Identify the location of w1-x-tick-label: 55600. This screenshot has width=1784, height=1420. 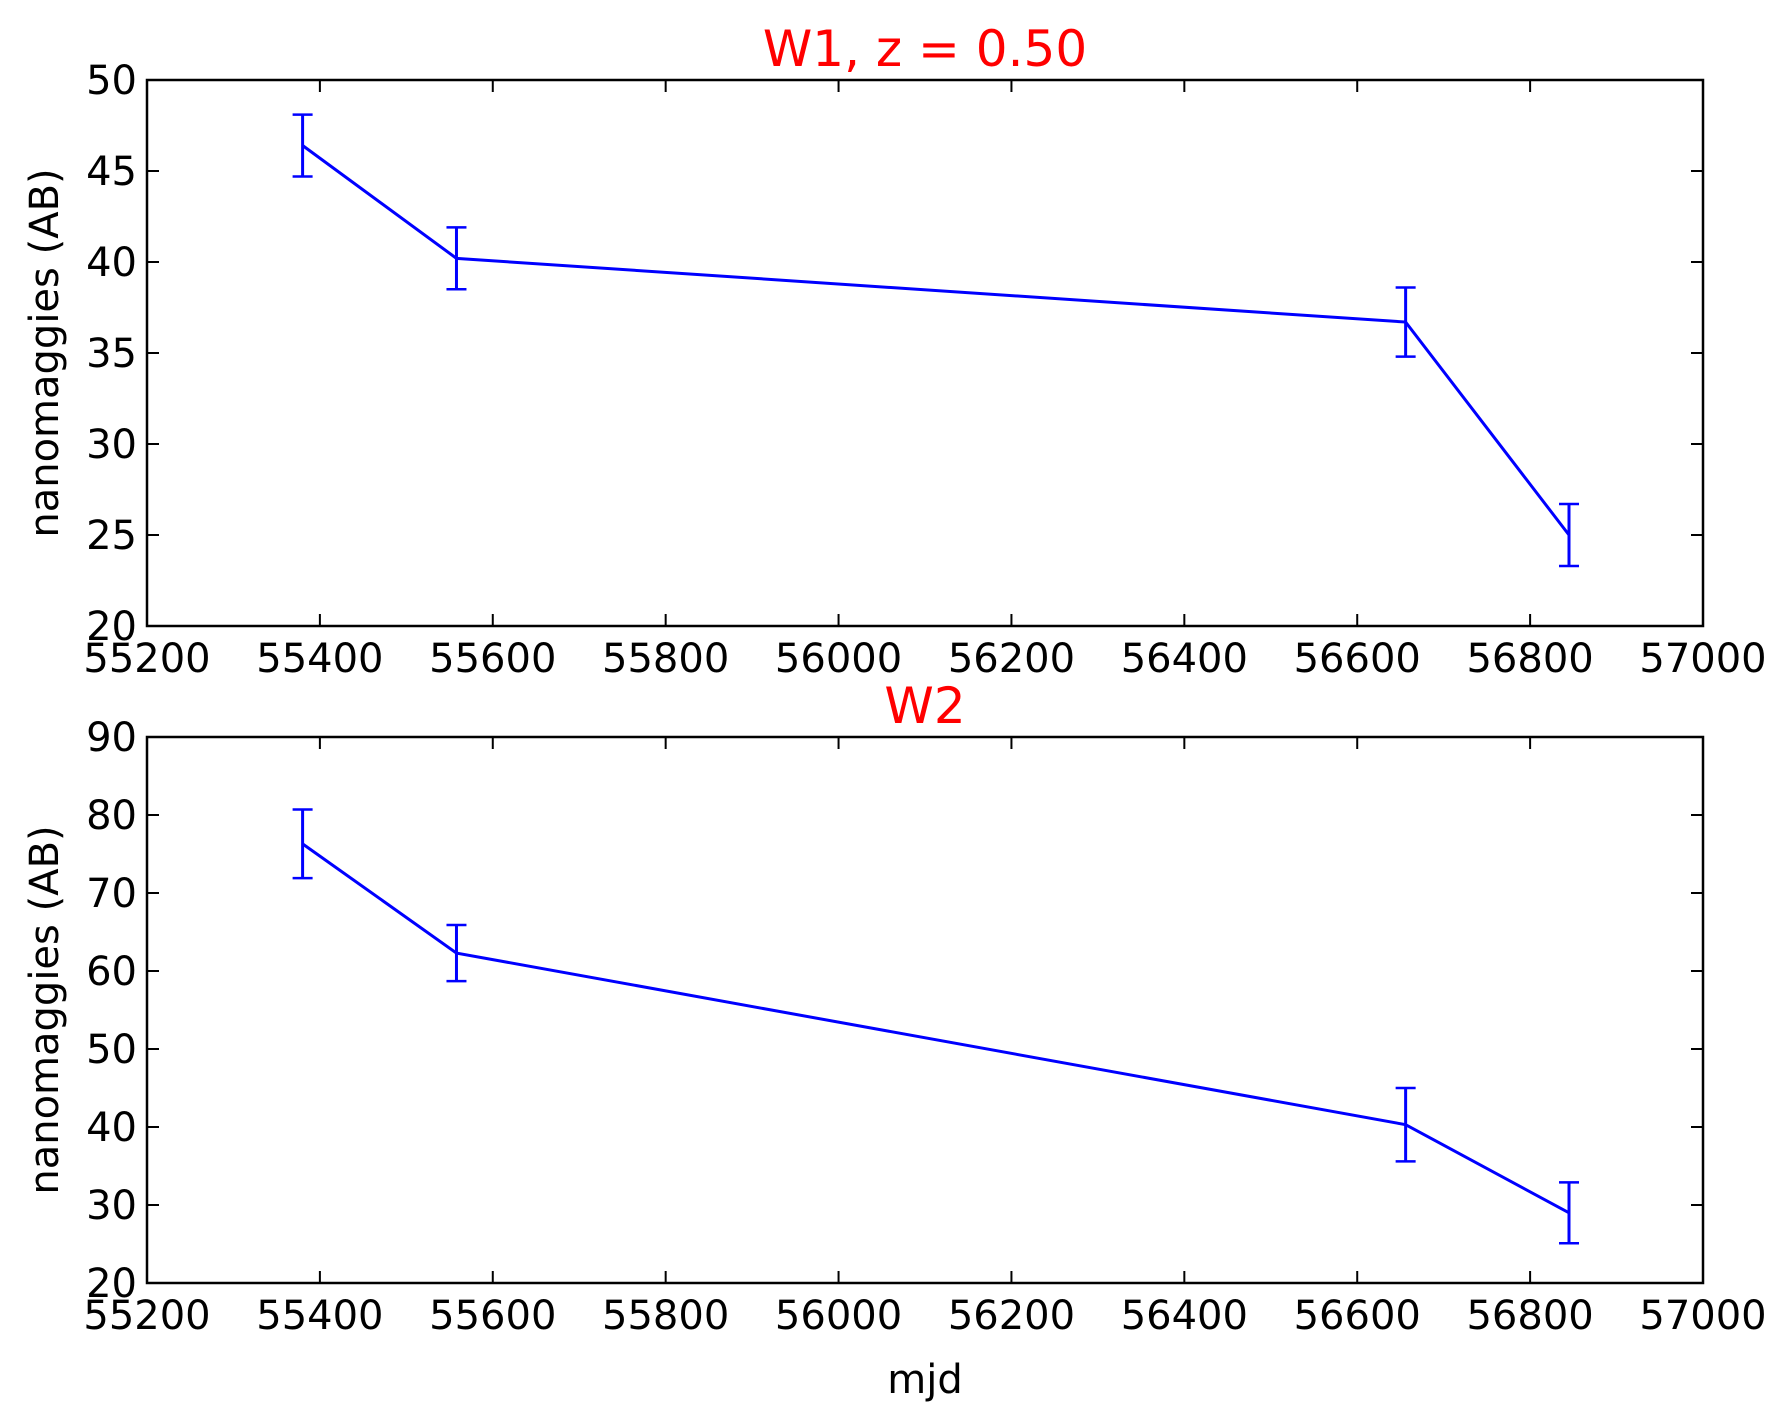
(492, 659).